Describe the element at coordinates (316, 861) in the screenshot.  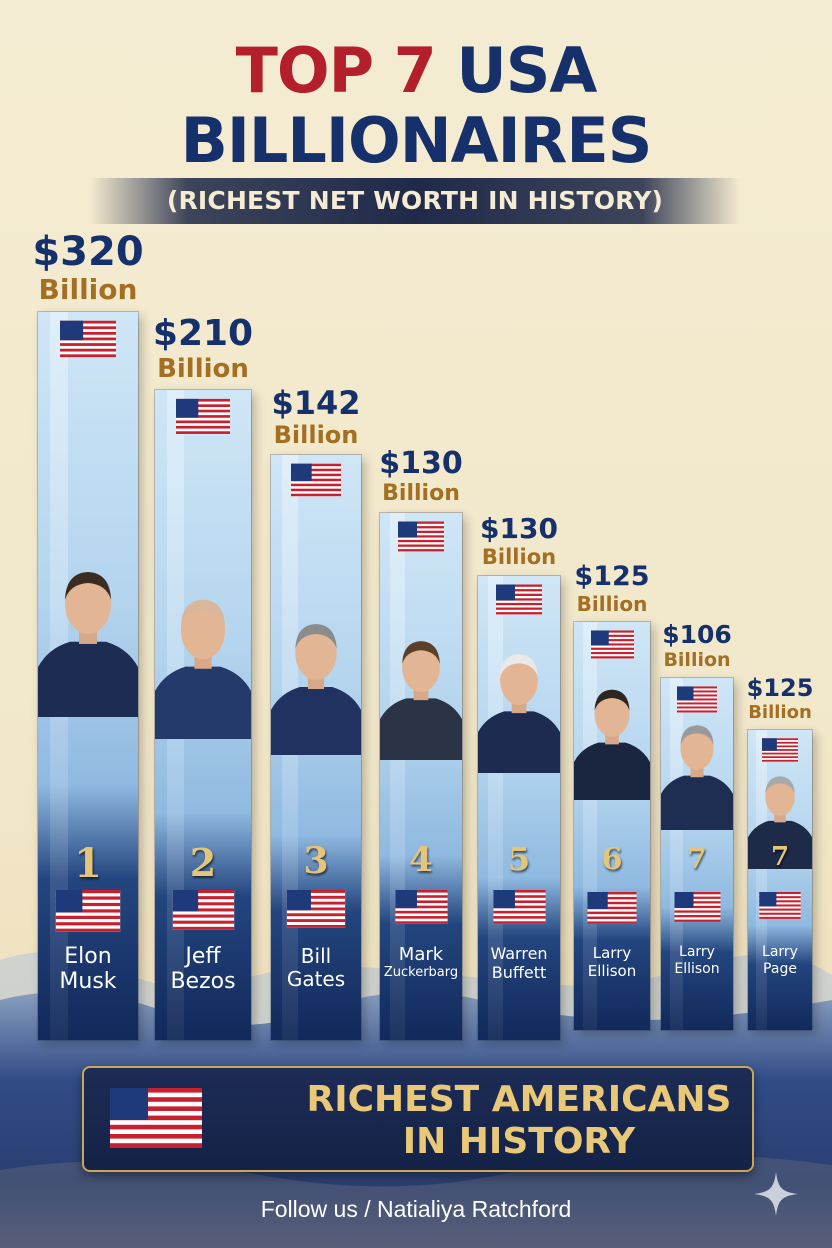
I see `rank-number: 3` at that location.